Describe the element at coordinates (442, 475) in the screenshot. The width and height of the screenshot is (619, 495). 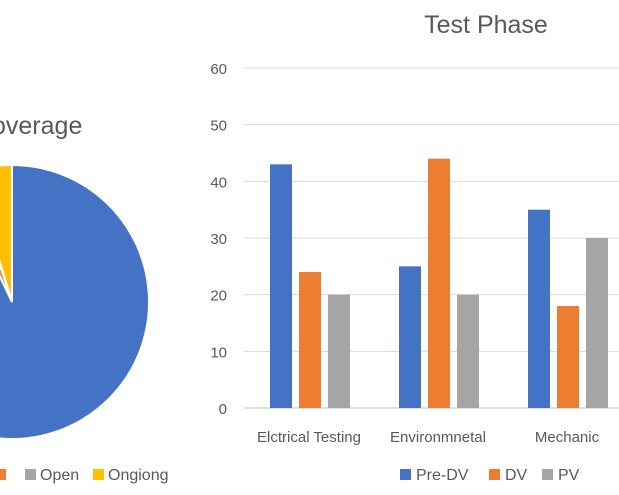
I see `bar-legend-label-0: Pre-DV` at that location.